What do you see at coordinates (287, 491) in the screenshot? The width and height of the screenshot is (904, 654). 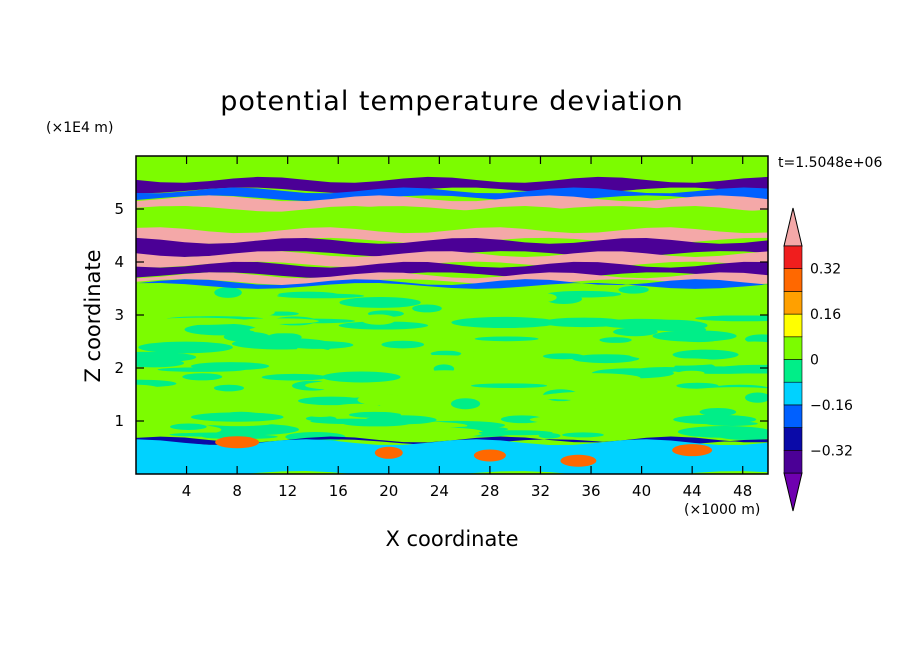 I see `x-tick-label: 12` at bounding box center [287, 491].